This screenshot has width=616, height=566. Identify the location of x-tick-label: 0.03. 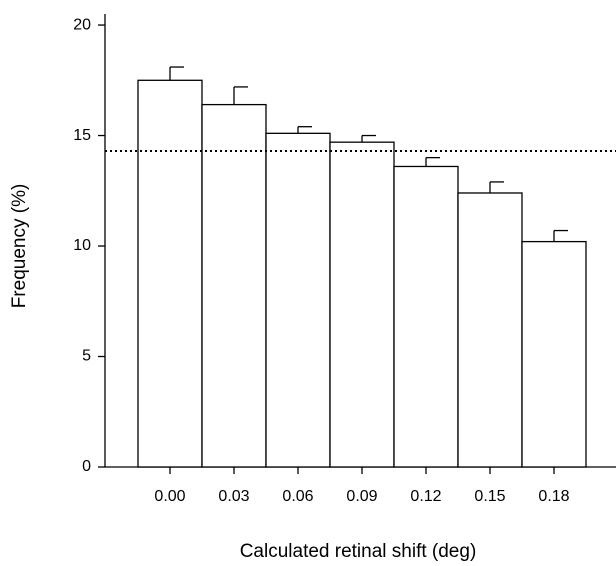
(233, 496).